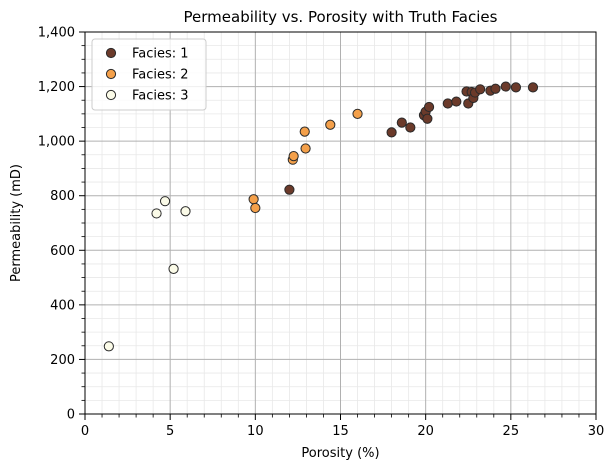 The height and width of the screenshot is (472, 614). I want to click on y-tick-label: 200, so click(62, 360).